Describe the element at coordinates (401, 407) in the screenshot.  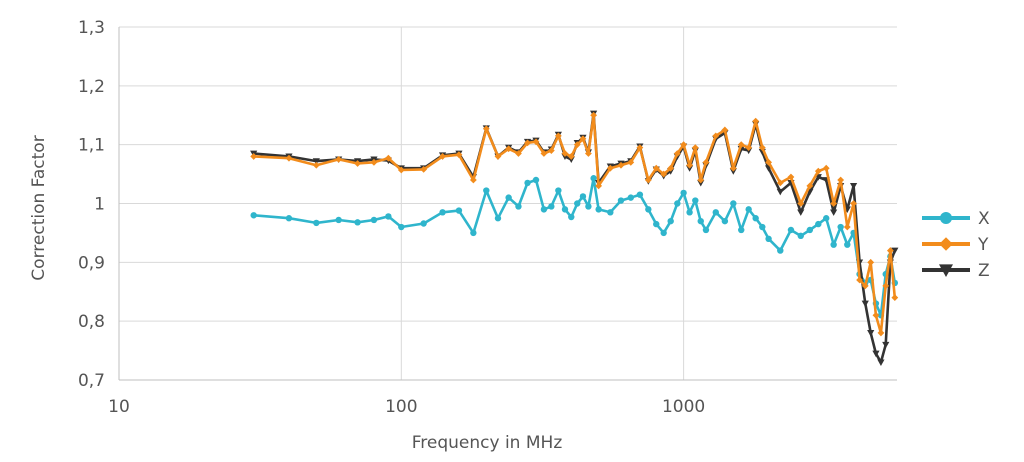
I see `x-tick-label: 100` at that location.